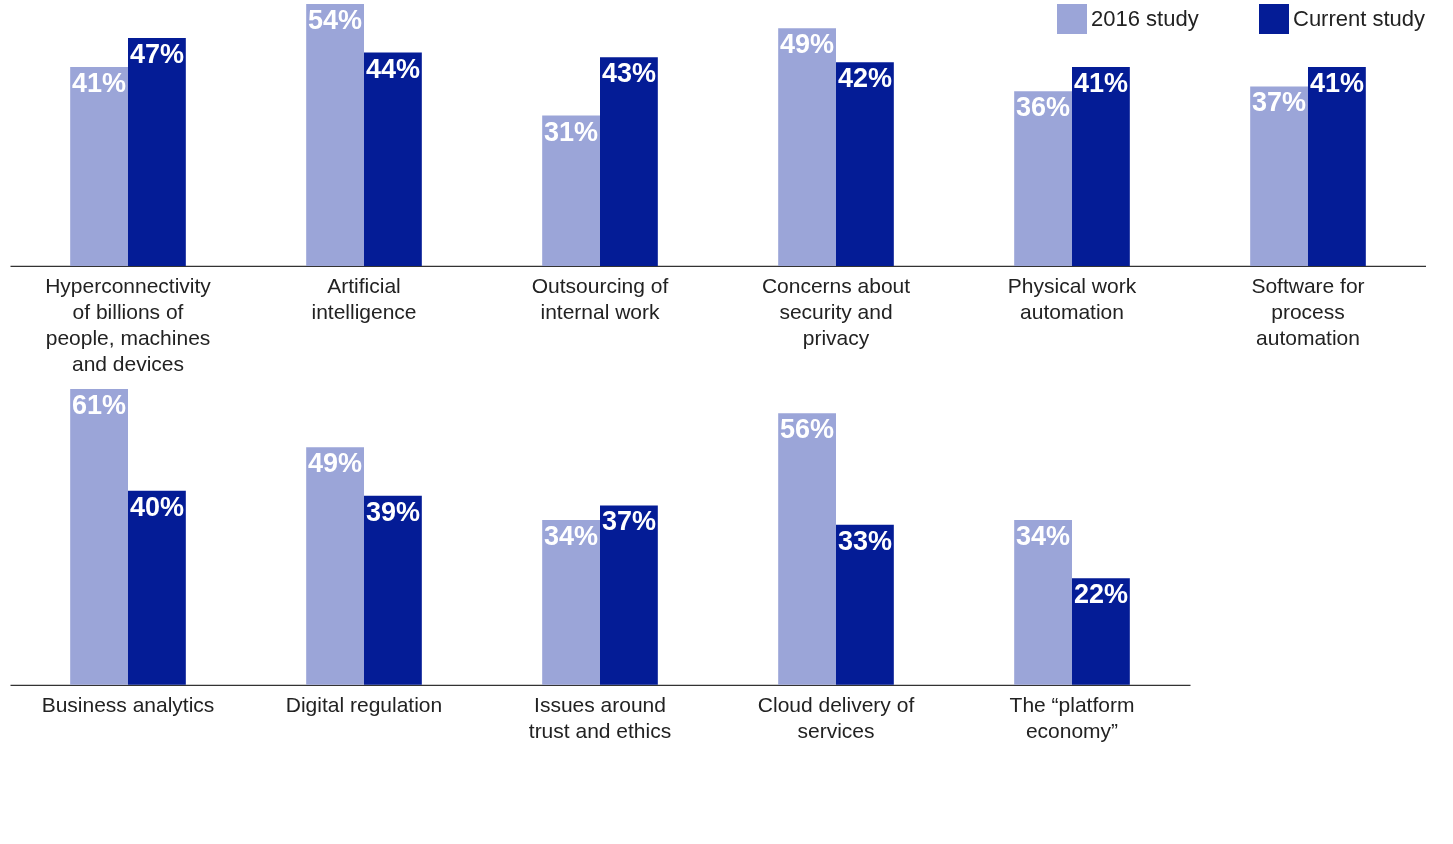  I want to click on x-tick-label: Software for process automation, so click(1308, 312).